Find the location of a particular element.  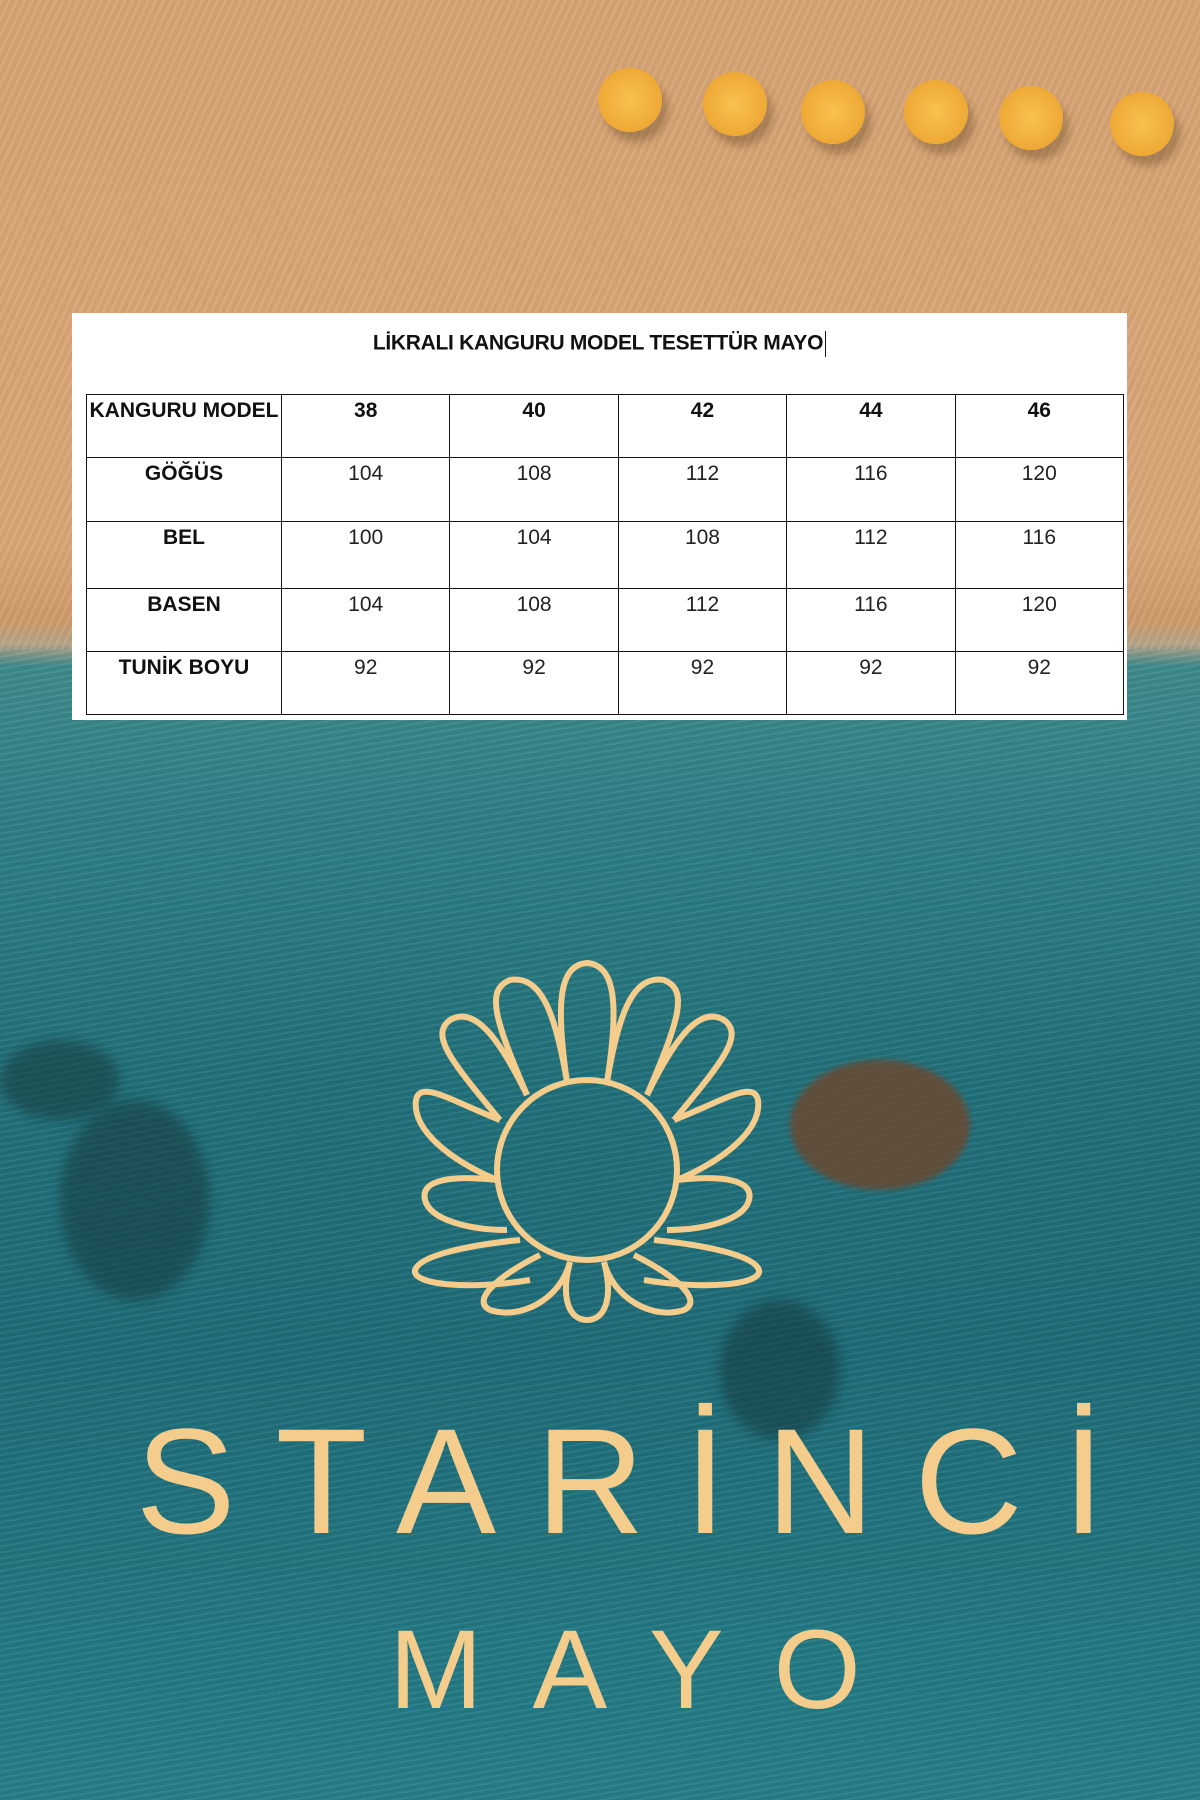

table-row: BEL 100 104 108 112 116 is located at coordinates (605, 555).